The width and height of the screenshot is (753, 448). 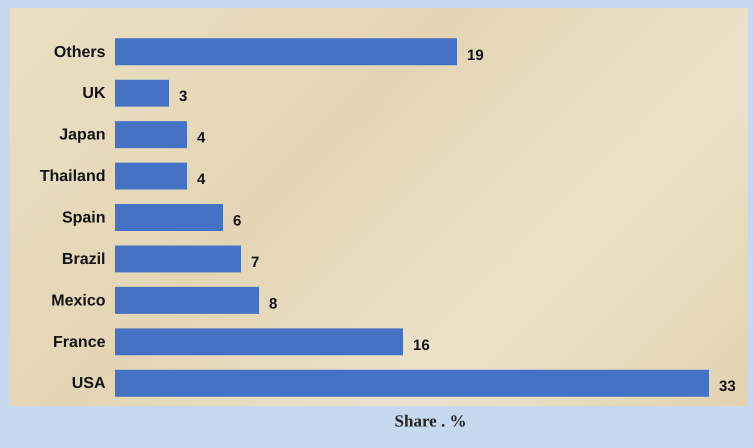 What do you see at coordinates (727, 387) in the screenshot?
I see `data-label: 33` at bounding box center [727, 387].